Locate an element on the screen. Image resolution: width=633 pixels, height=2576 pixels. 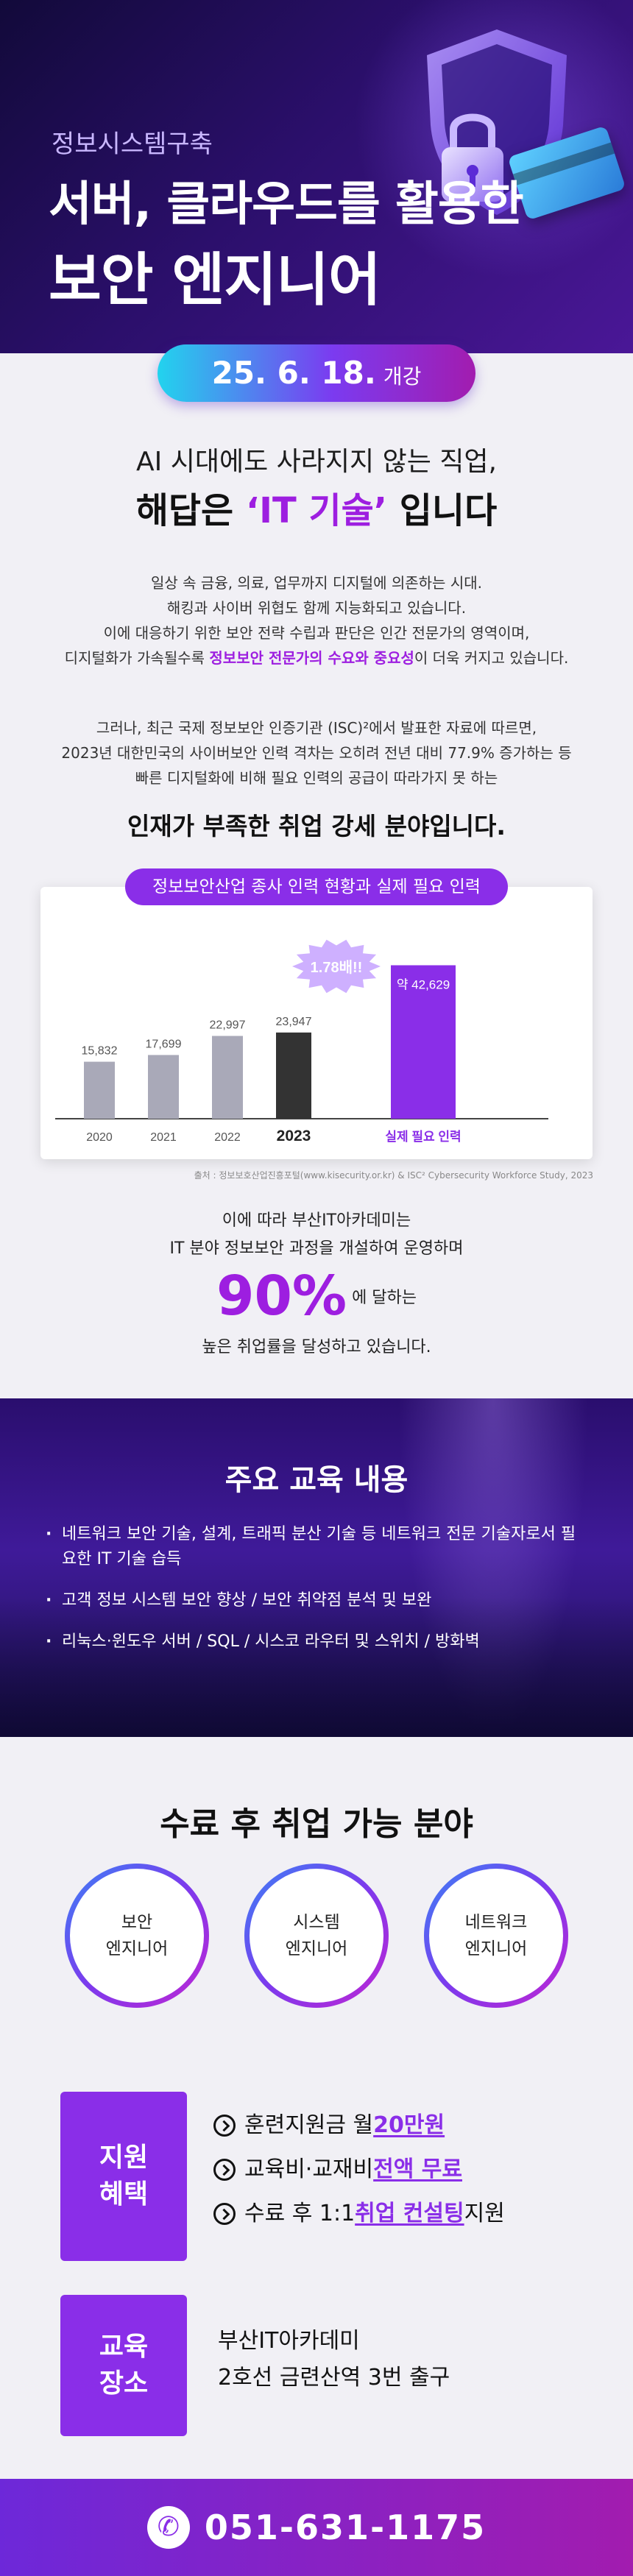
location-line1: 부산IT아카데미 is located at coordinates (289, 2341).